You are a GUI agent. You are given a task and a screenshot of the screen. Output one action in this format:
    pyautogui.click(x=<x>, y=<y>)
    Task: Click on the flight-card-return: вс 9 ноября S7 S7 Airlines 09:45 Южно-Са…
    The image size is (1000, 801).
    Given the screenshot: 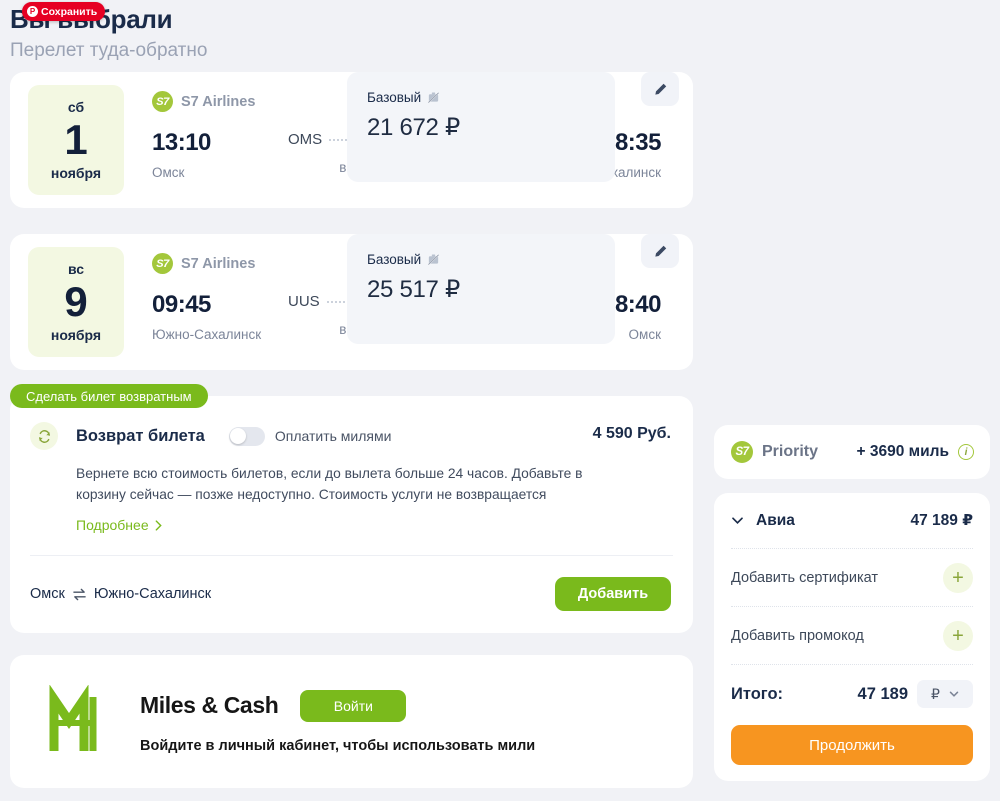 What is the action you would take?
    pyautogui.click(x=351, y=302)
    